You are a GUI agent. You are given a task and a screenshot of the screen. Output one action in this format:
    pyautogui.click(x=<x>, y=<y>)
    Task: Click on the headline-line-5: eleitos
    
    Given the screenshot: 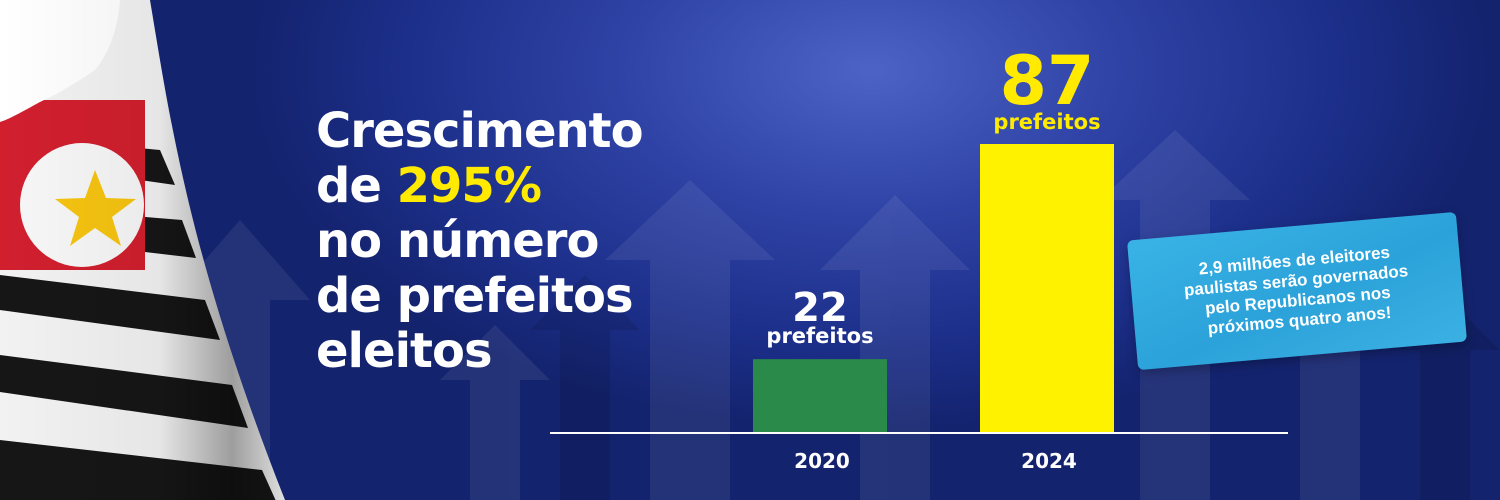 What is the action you would take?
    pyautogui.click(x=404, y=351)
    